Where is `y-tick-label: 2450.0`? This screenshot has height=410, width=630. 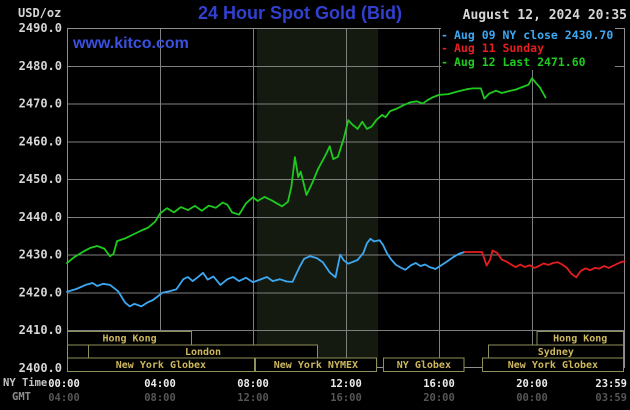 y-tick-label: 2450.0 is located at coordinates (40, 179).